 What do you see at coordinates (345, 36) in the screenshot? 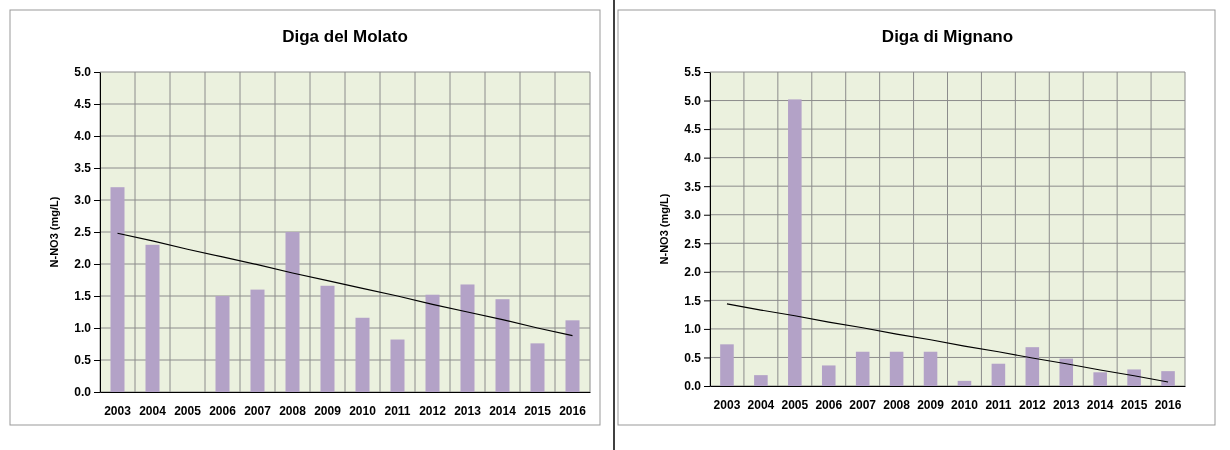
I see `chart-title: Diga del Molato` at bounding box center [345, 36].